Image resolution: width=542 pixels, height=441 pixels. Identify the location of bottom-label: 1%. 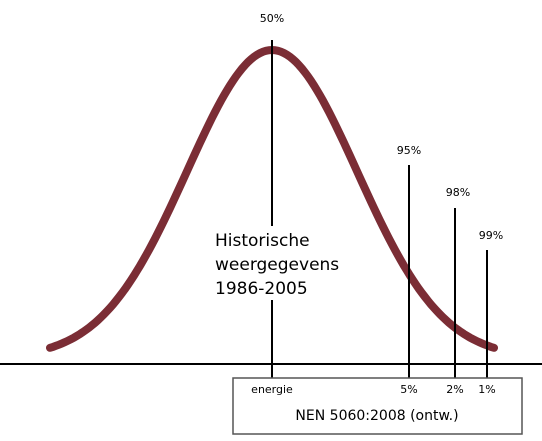
(486, 389).